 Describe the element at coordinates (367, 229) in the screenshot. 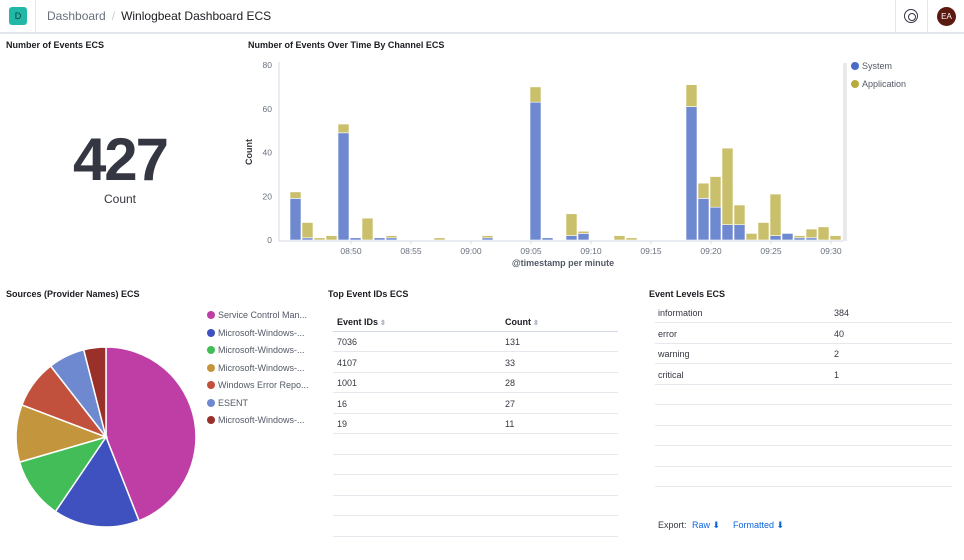

I see `bar-application-08:51` at that location.